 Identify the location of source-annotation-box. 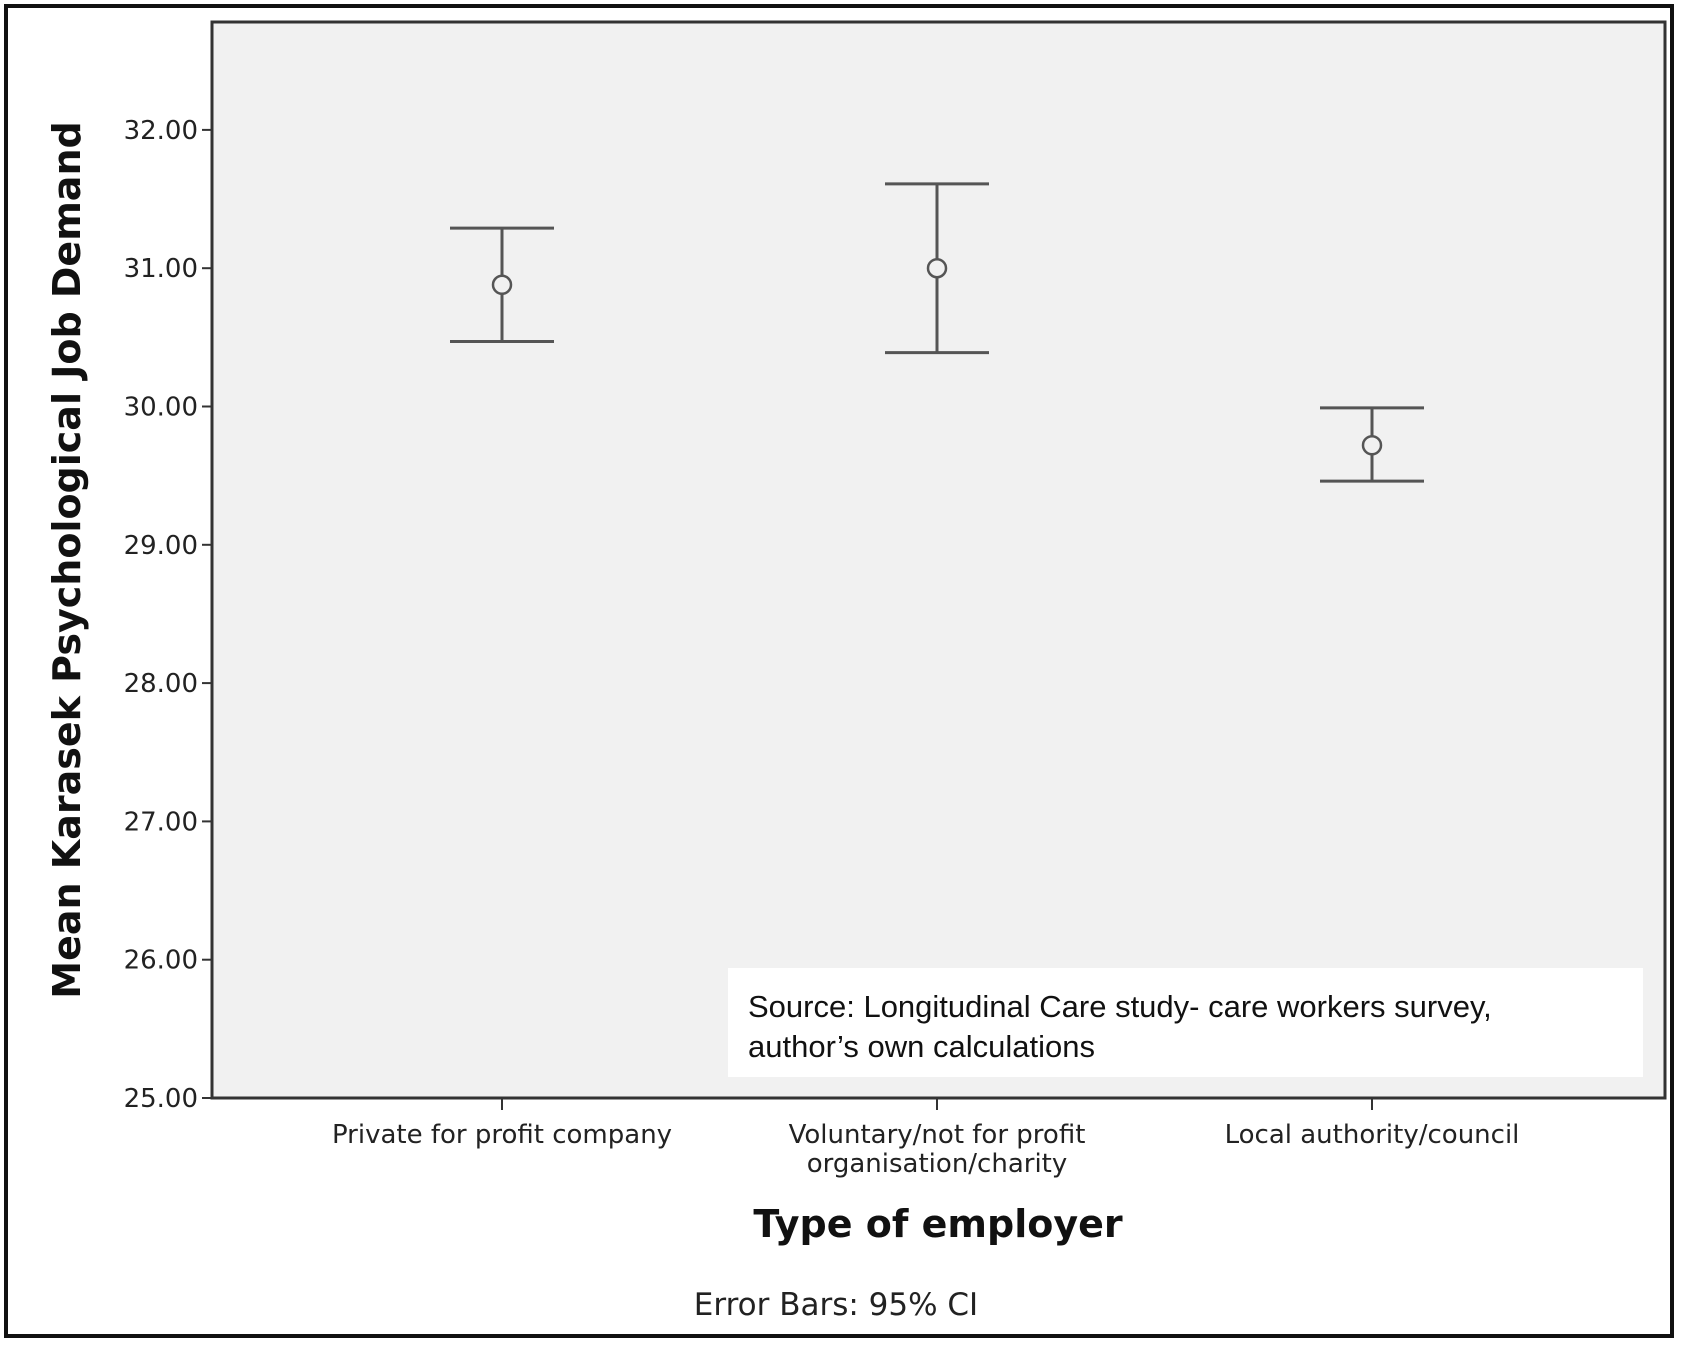
(1185, 1022).